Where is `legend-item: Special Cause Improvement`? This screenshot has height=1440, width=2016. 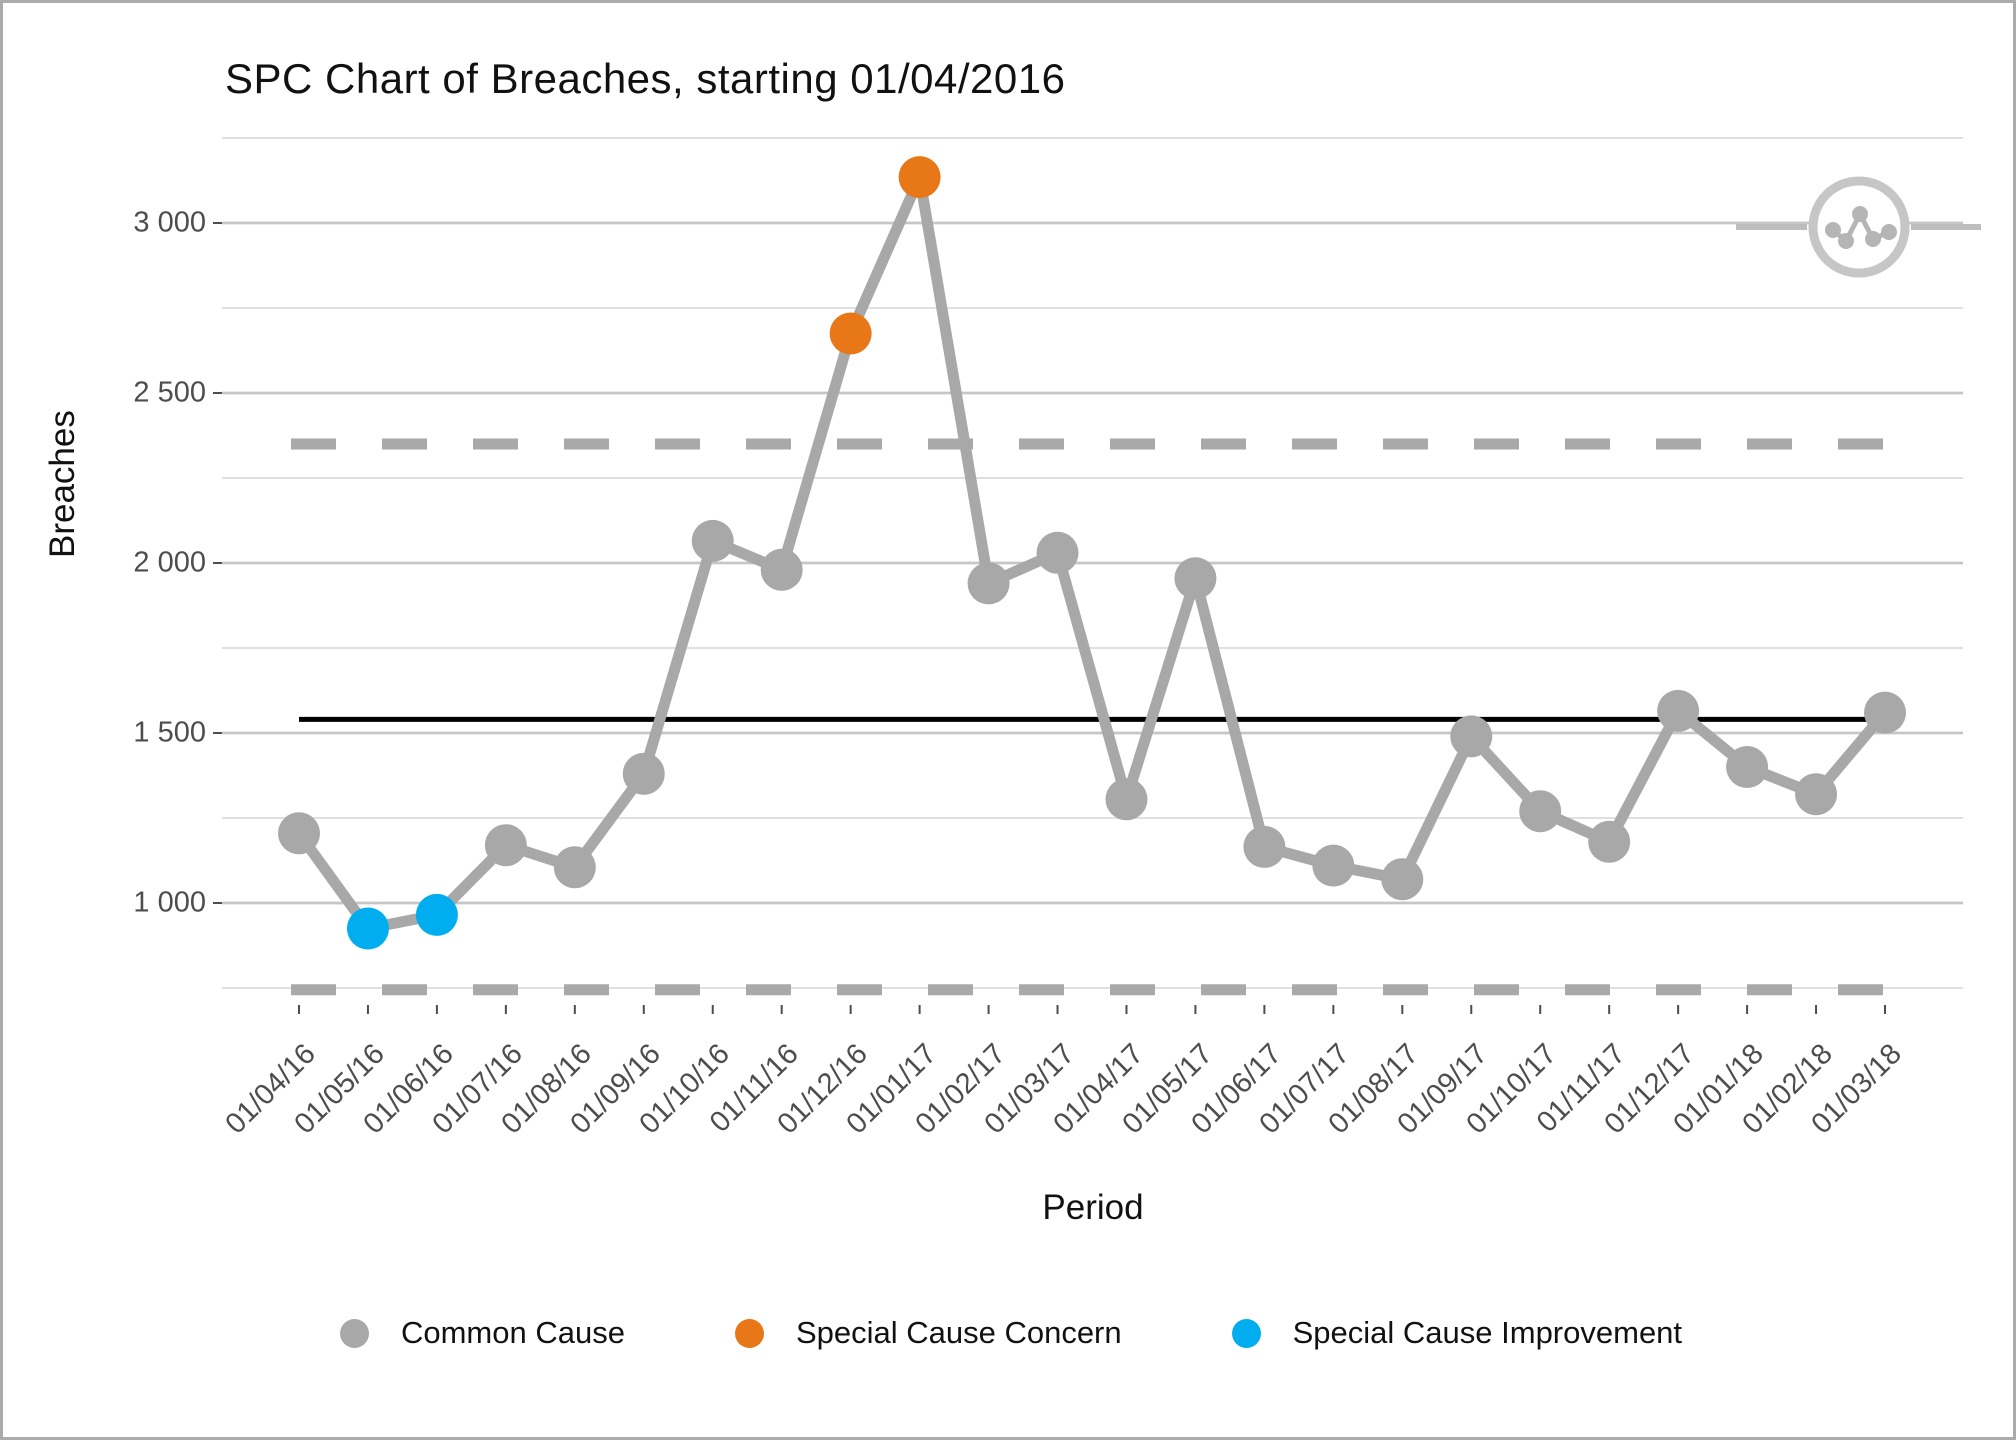 legend-item: Special Cause Improvement is located at coordinates (1457, 1333).